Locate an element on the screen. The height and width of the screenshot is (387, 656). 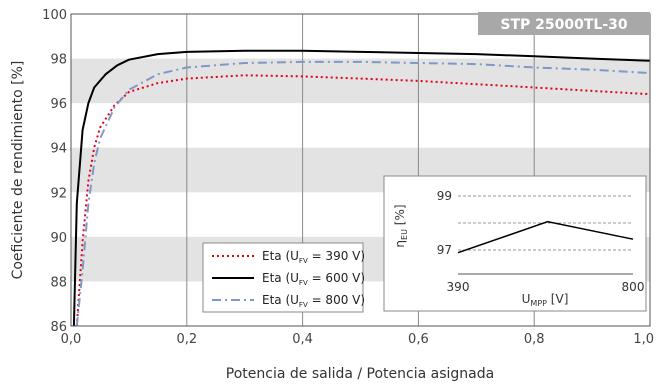
y-tick-labels: 86 88 90 92 94 96 98 100 is located at coordinates (54, 171).